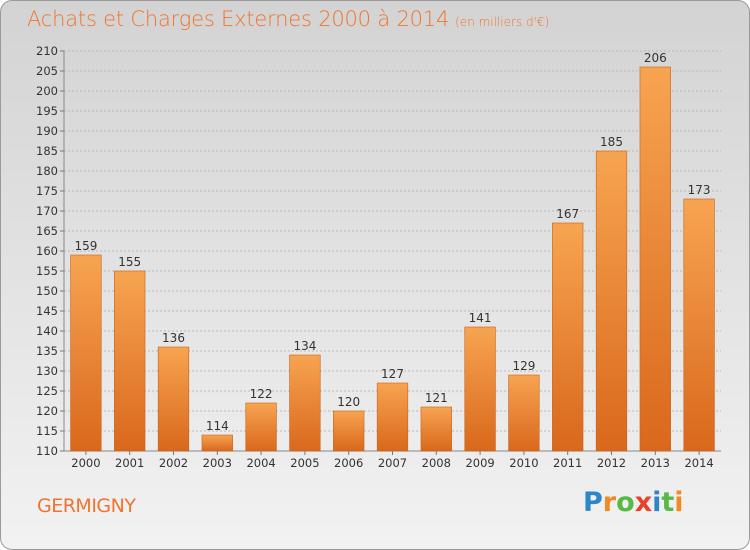 Image resolution: width=750 pixels, height=550 pixels. Describe the element at coordinates (304, 346) in the screenshot. I see `data-label: 134` at that location.